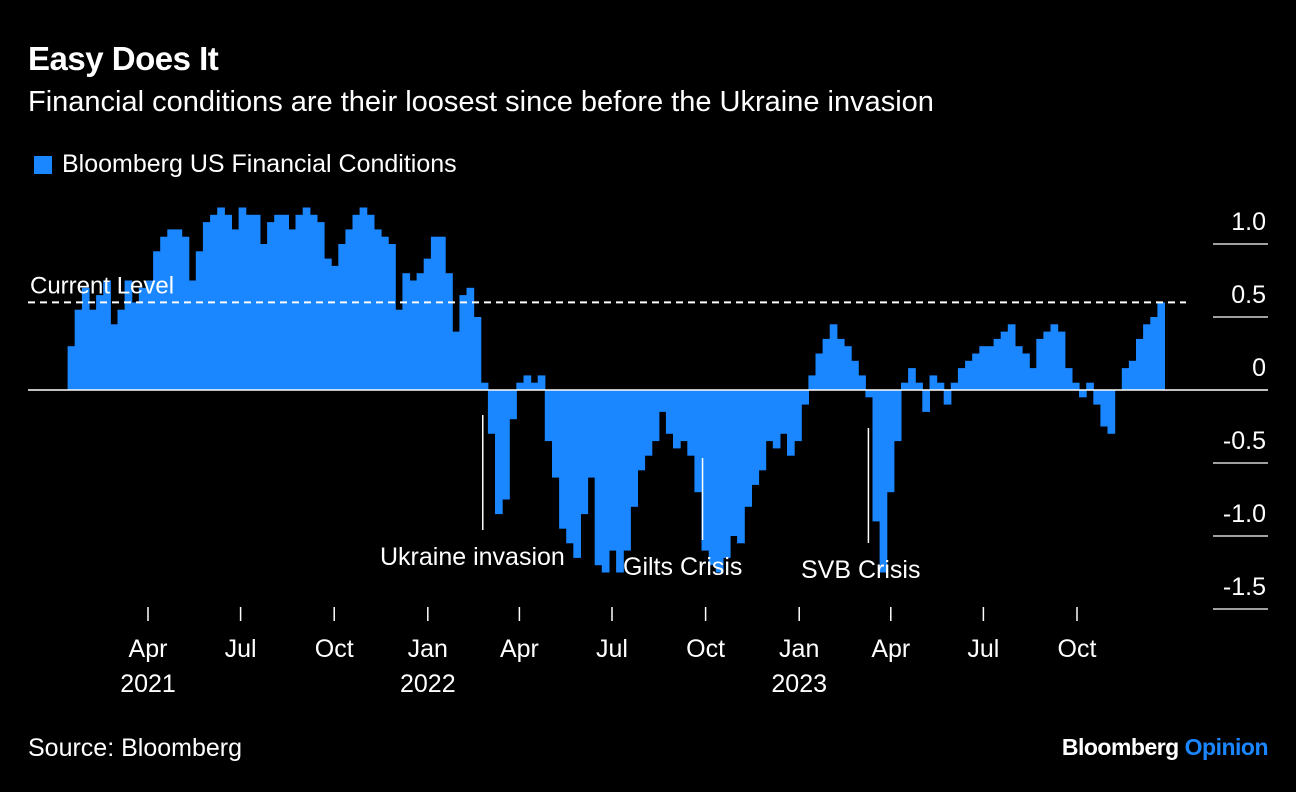  I want to click on brand-suffix: Opinion, so click(1226, 747).